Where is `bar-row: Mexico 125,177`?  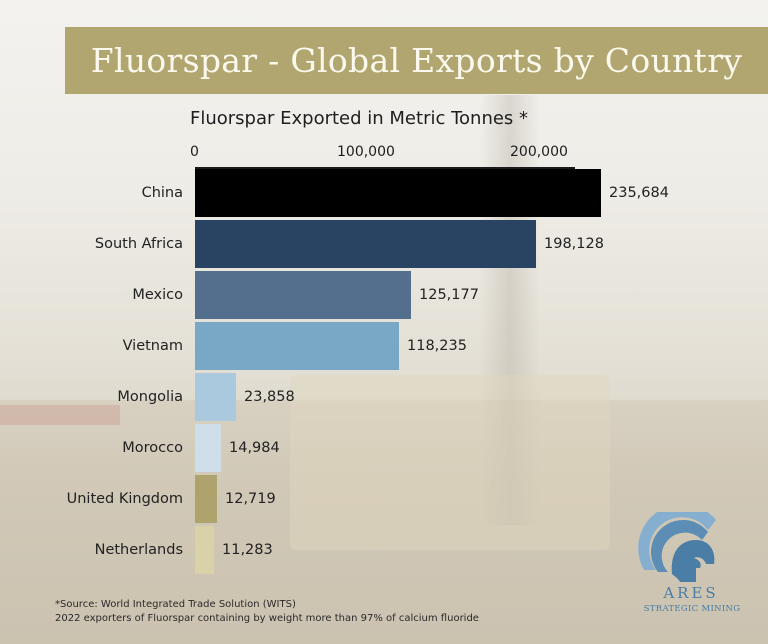 bar-row: Mexico 125,177 is located at coordinates (384, 295).